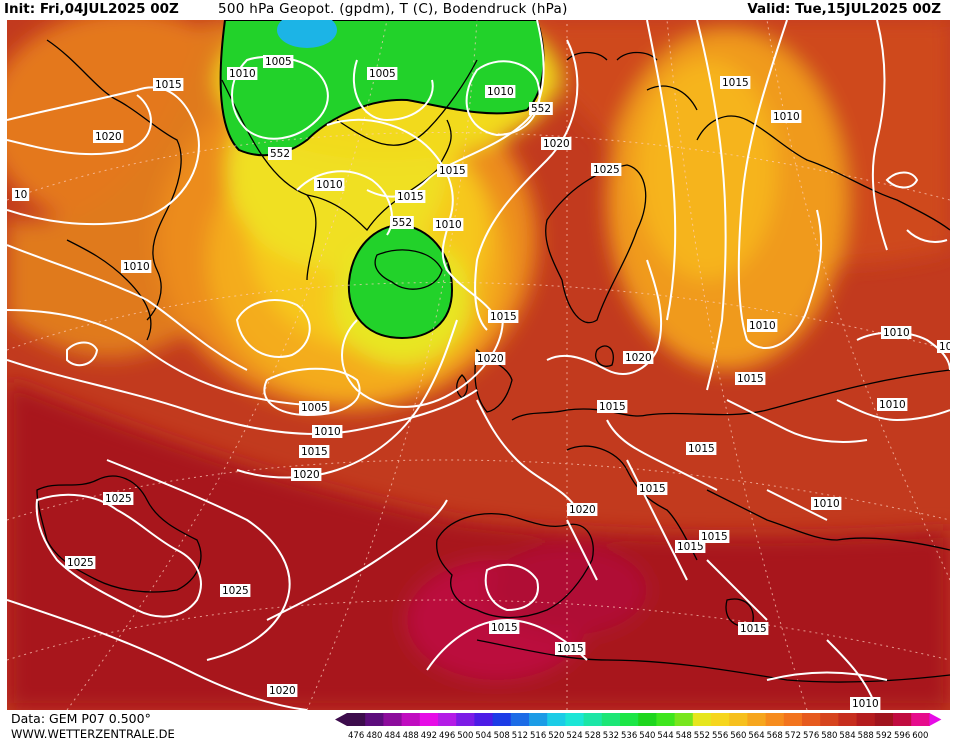 Image resolution: width=959 pixels, height=741 pixels. Describe the element at coordinates (382, 73) in the screenshot. I see `isobar-label: 1005` at that location.